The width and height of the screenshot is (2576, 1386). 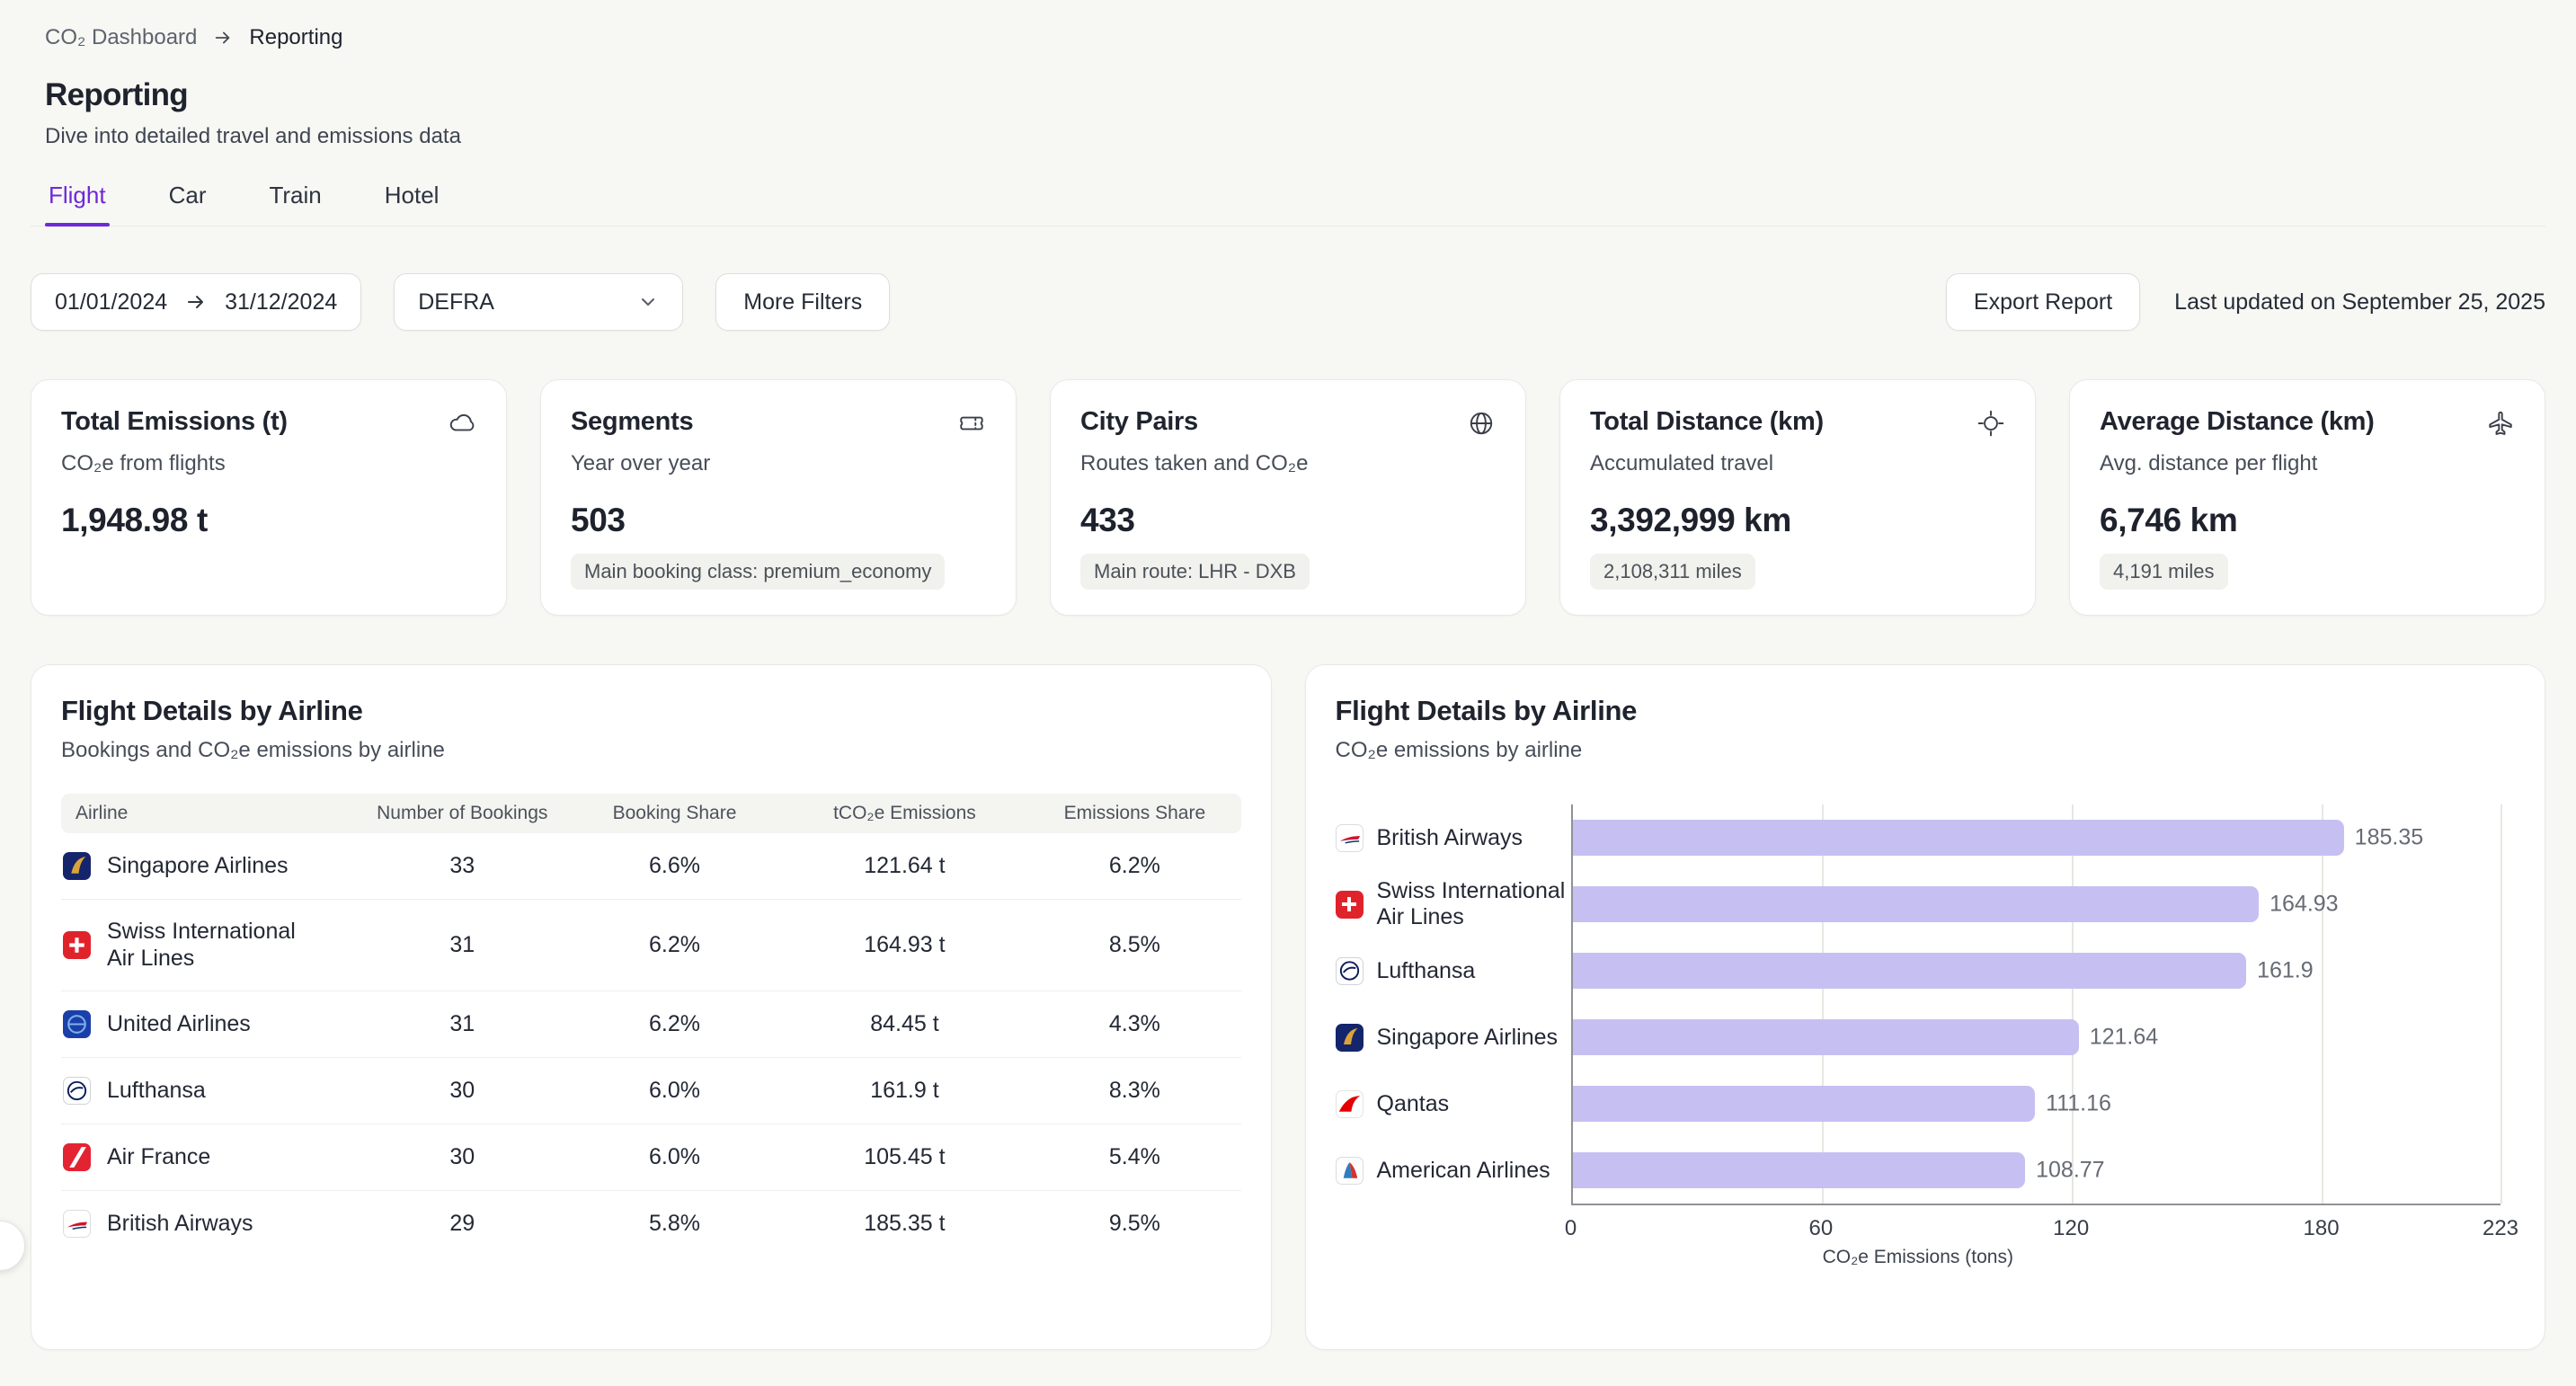 I want to click on chart-plot: 185.35 164.93 161.9, so click(x=2036, y=1004).